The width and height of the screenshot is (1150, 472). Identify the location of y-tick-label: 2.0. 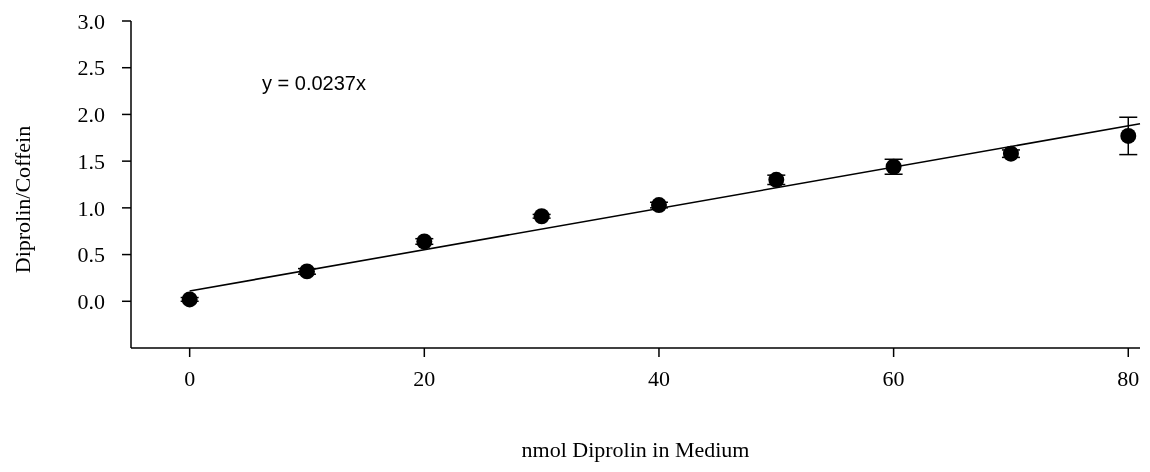
(91, 115).